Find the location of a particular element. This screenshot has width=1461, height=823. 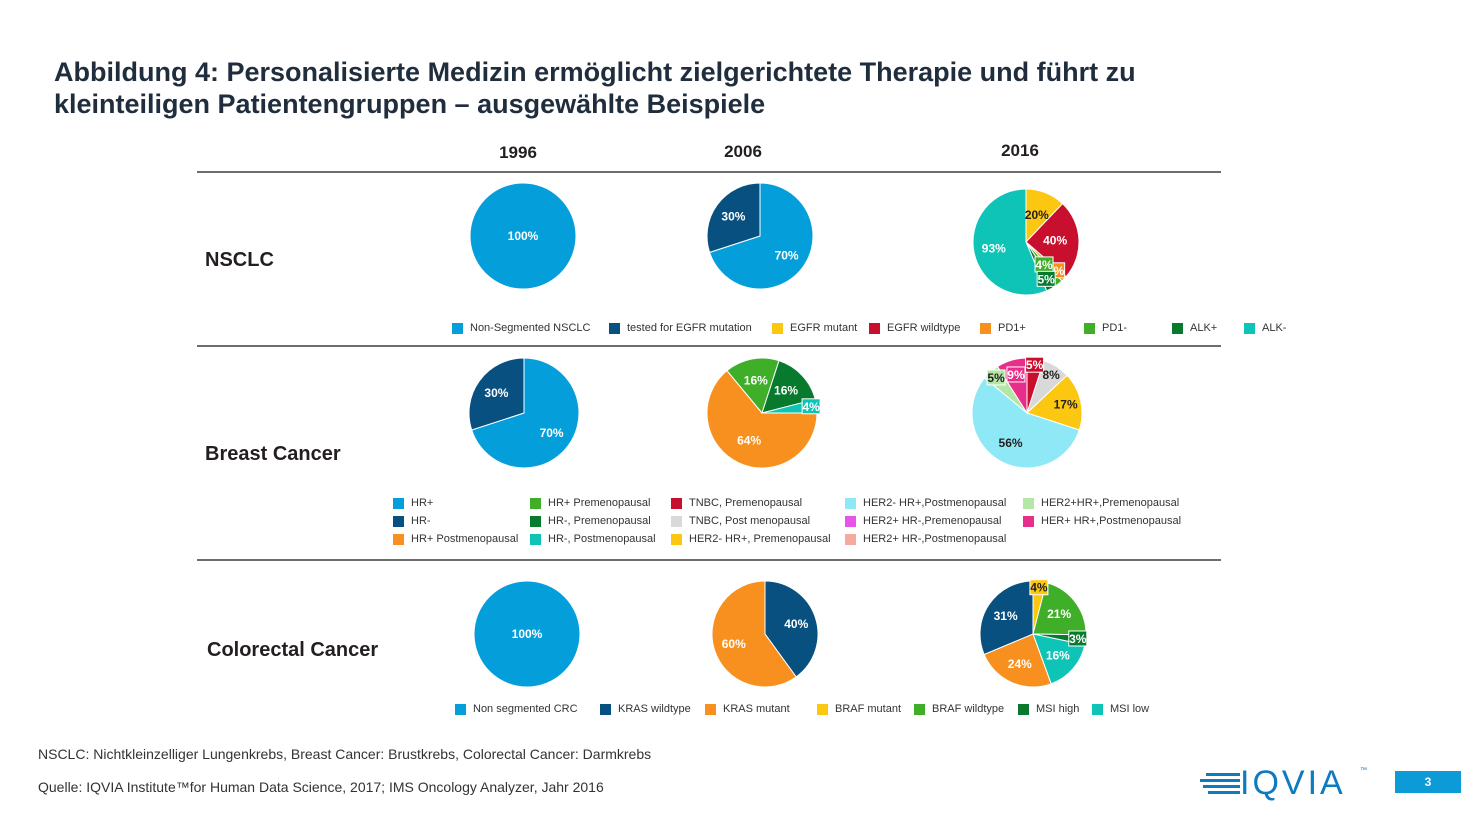

slice-label: 17% is located at coordinates (1066, 404).